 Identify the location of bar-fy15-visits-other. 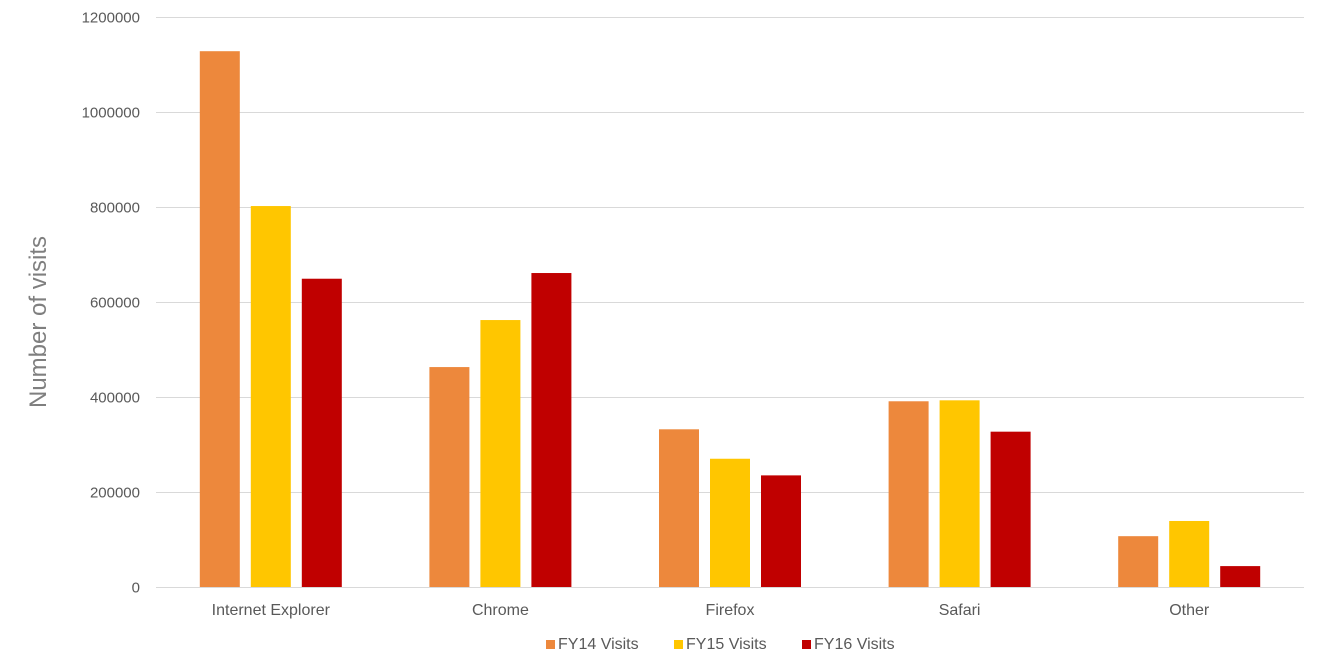
(1189, 553).